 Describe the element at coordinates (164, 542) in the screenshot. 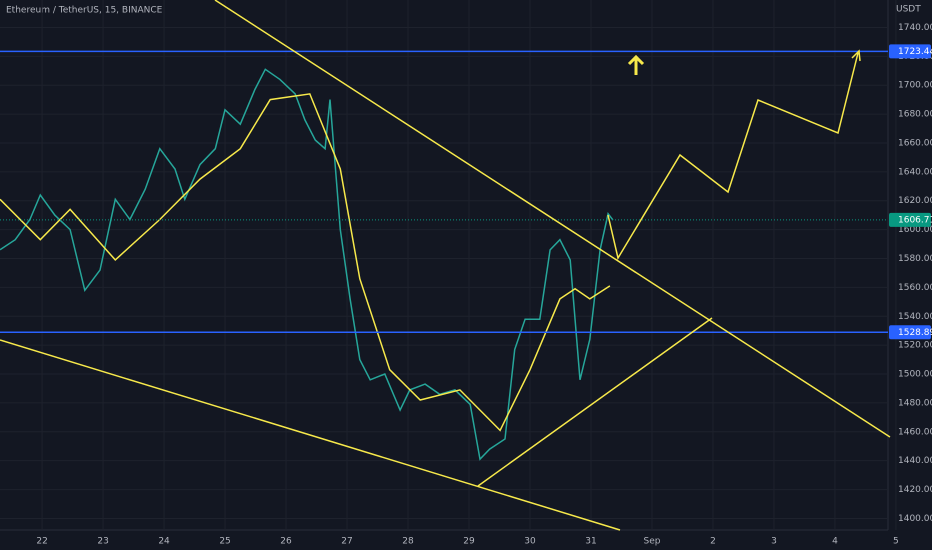

I see `x-tick-label: 24` at that location.